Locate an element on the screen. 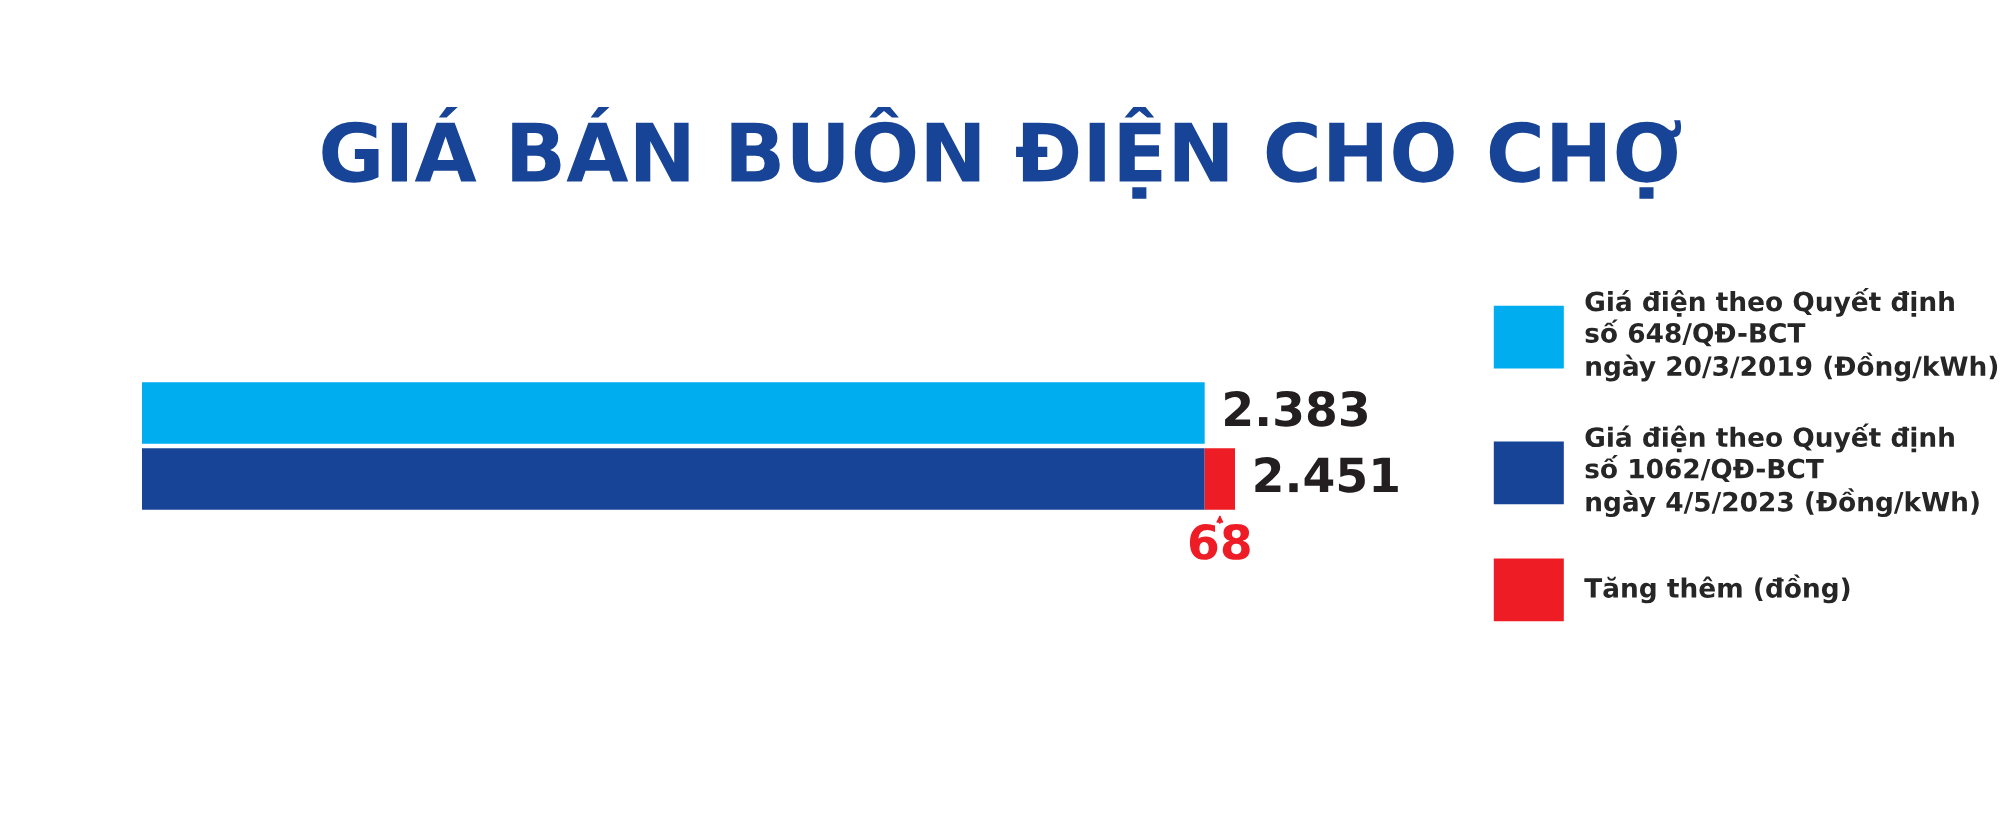  data-label: 2.383 is located at coordinates (1296, 408).